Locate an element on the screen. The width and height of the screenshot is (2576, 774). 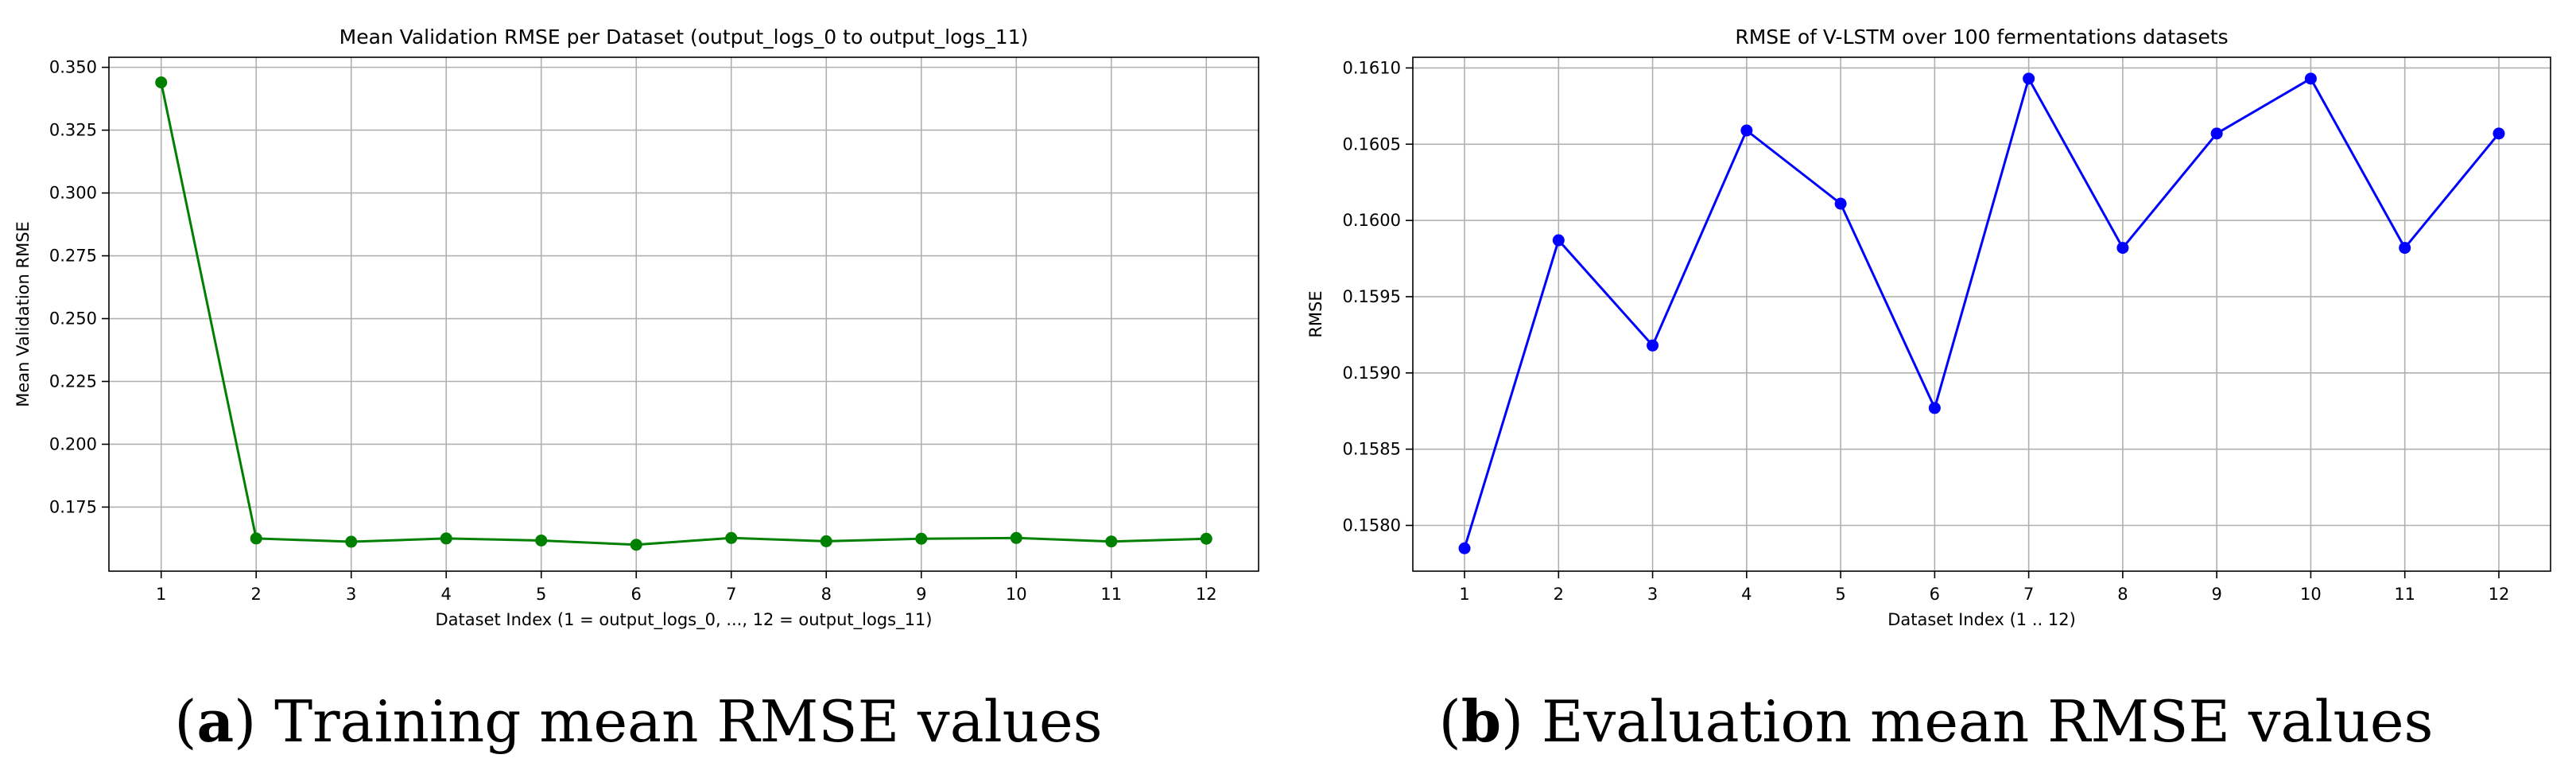
y-tick-label: 0.200 is located at coordinates (73, 443).